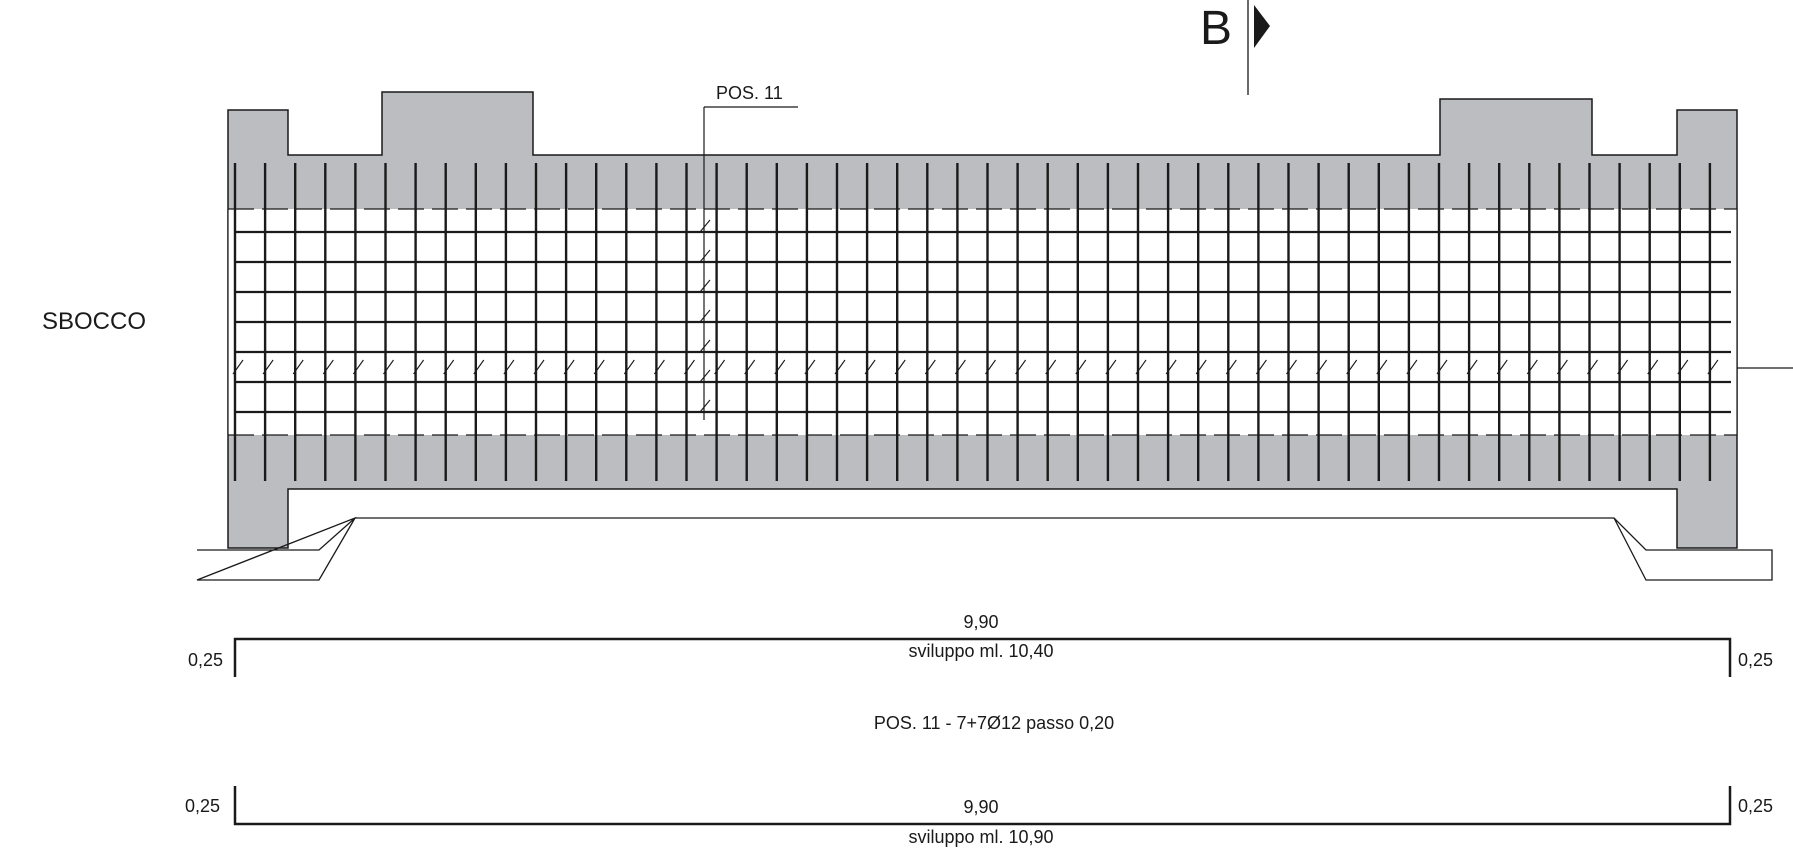 The height and width of the screenshot is (858, 1793). Describe the element at coordinates (980, 837) in the screenshot. I see `bar-bottom-development: sviluppo ml. 10,90` at that location.